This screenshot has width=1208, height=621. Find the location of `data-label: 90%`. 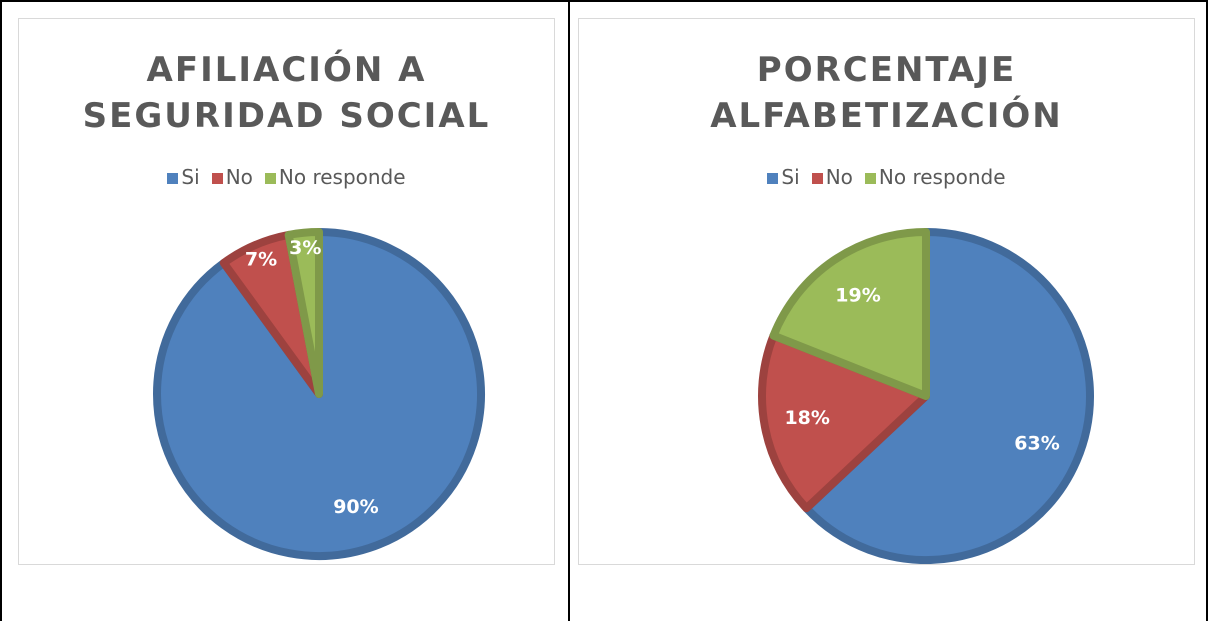

data-label: 90% is located at coordinates (355, 507).